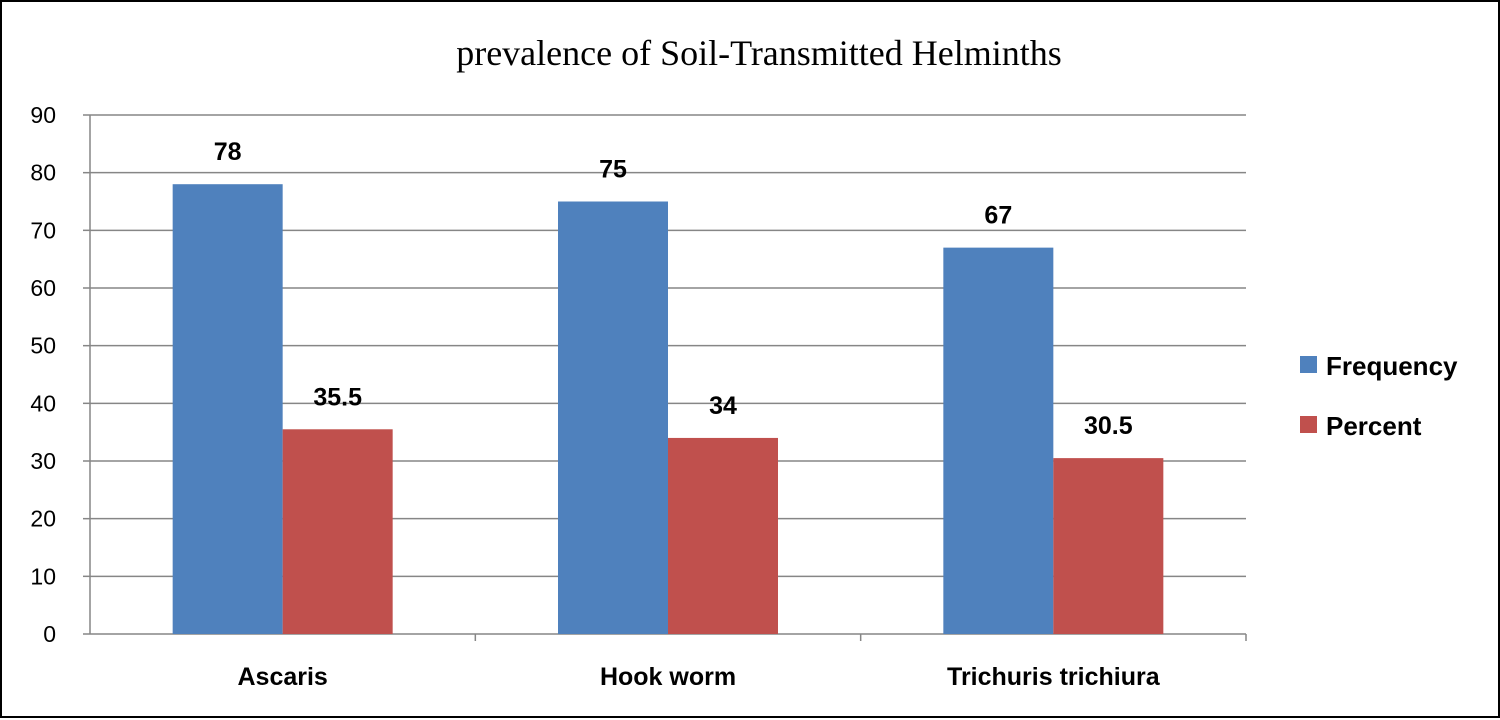 This screenshot has height=720, width=1500. What do you see at coordinates (43, 346) in the screenshot?
I see `y-tick-label-50: 50` at bounding box center [43, 346].